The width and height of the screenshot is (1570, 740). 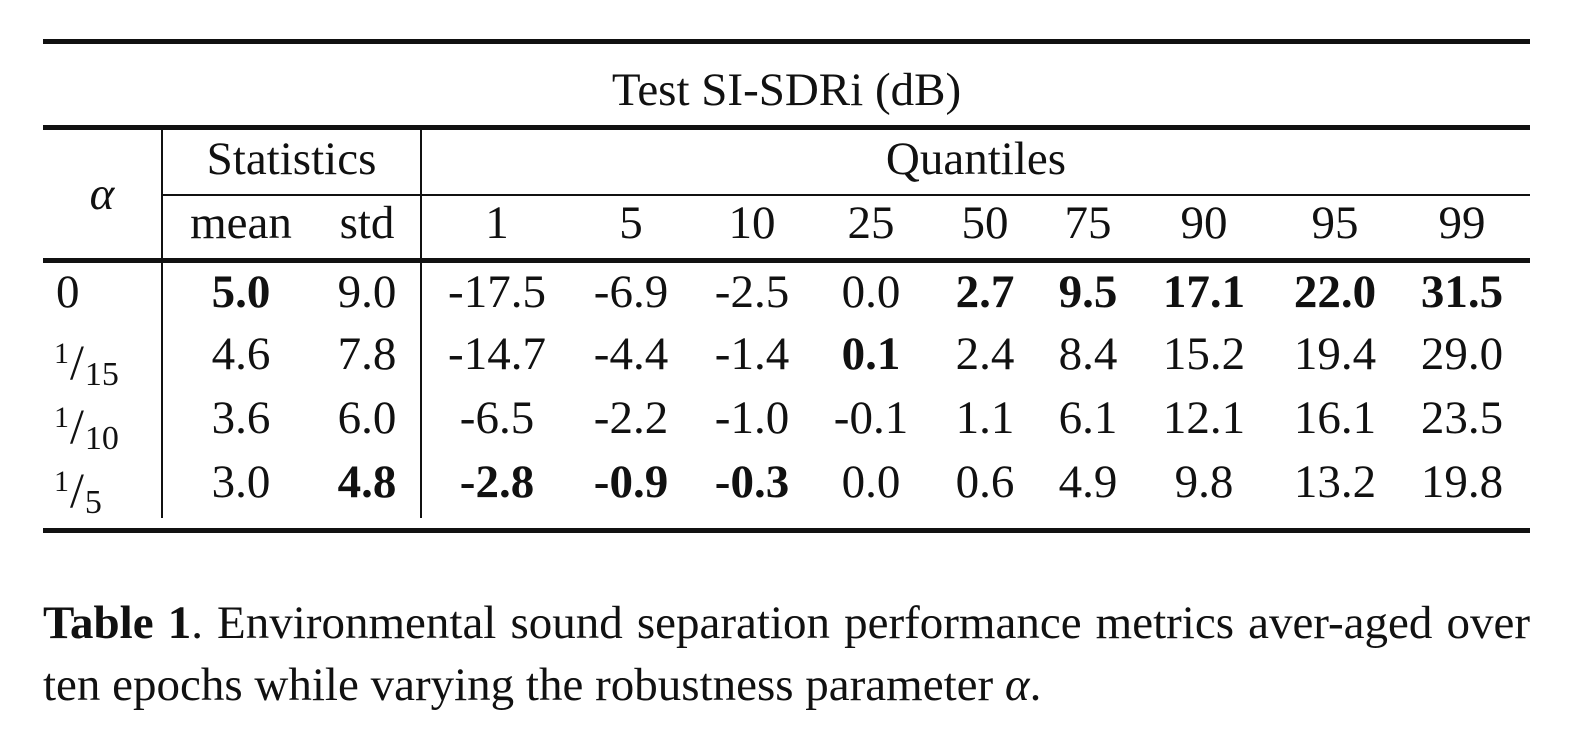 I want to click on table-cell: 22.0, so click(x=1335, y=292).